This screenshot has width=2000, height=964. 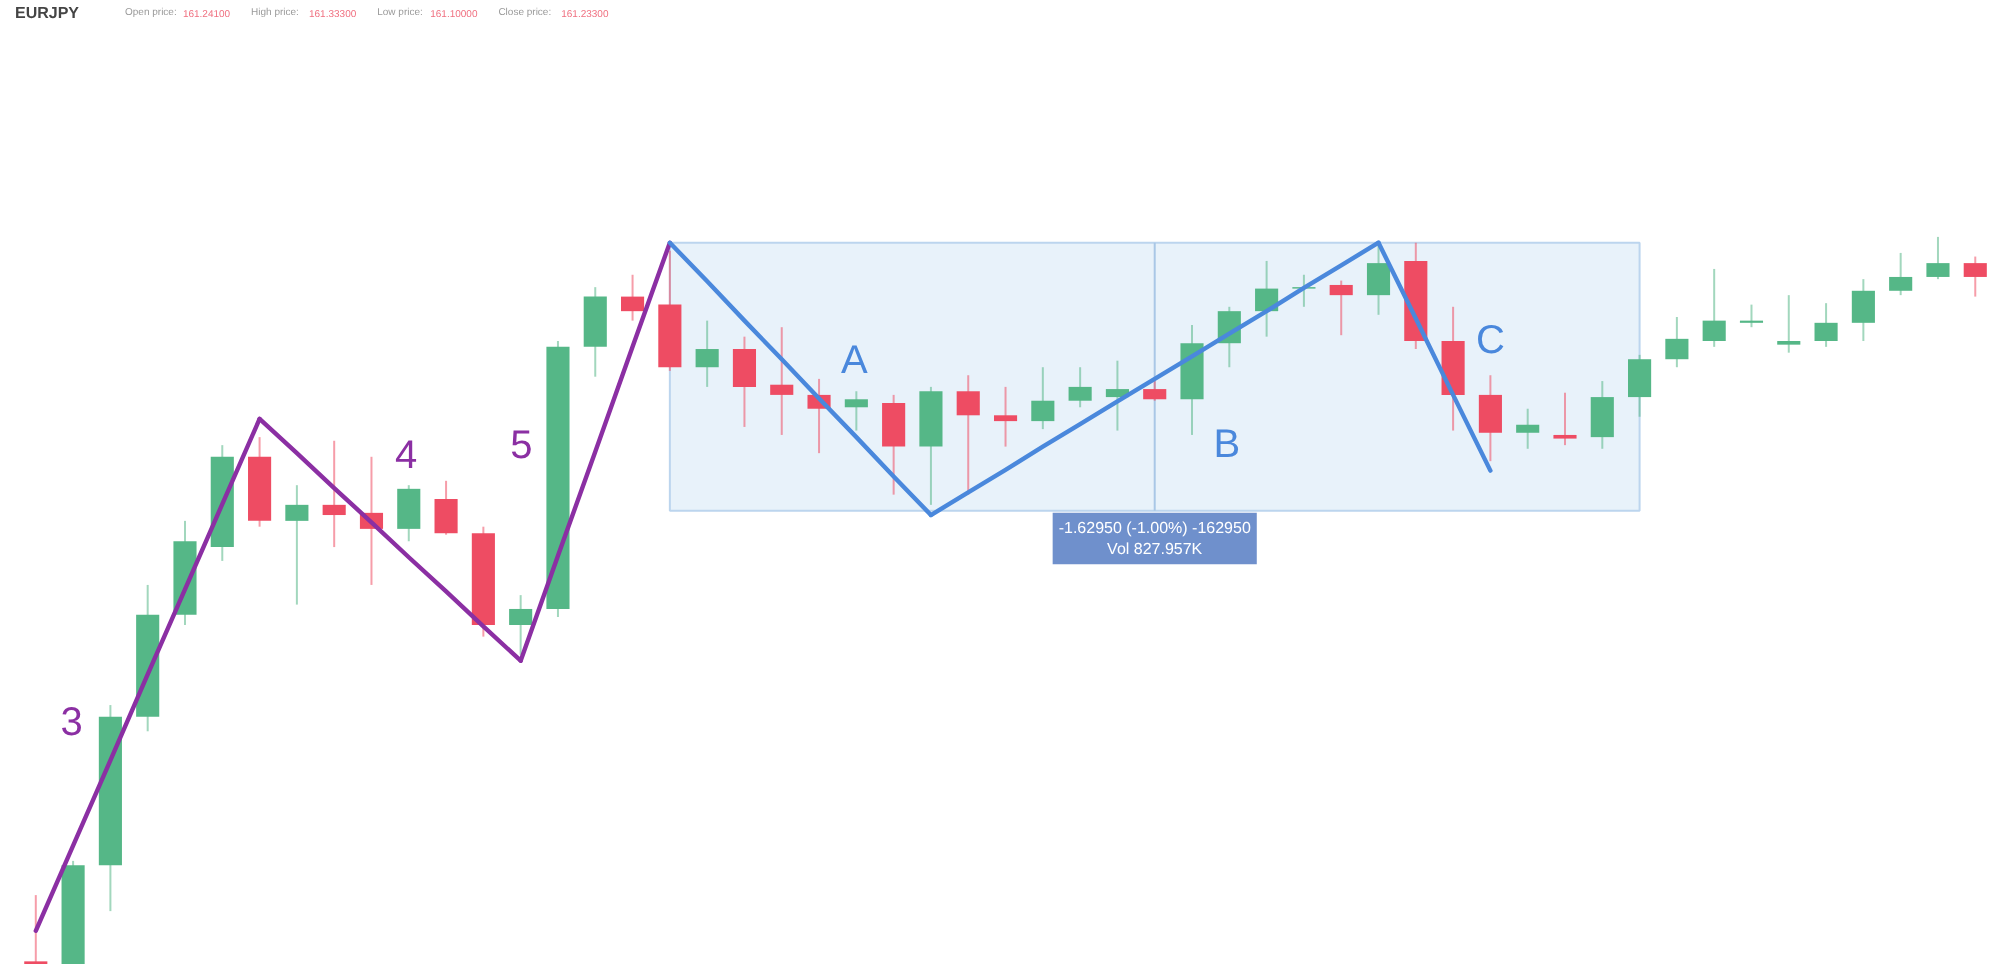 I want to click on series-label: 5, so click(x=521, y=445).